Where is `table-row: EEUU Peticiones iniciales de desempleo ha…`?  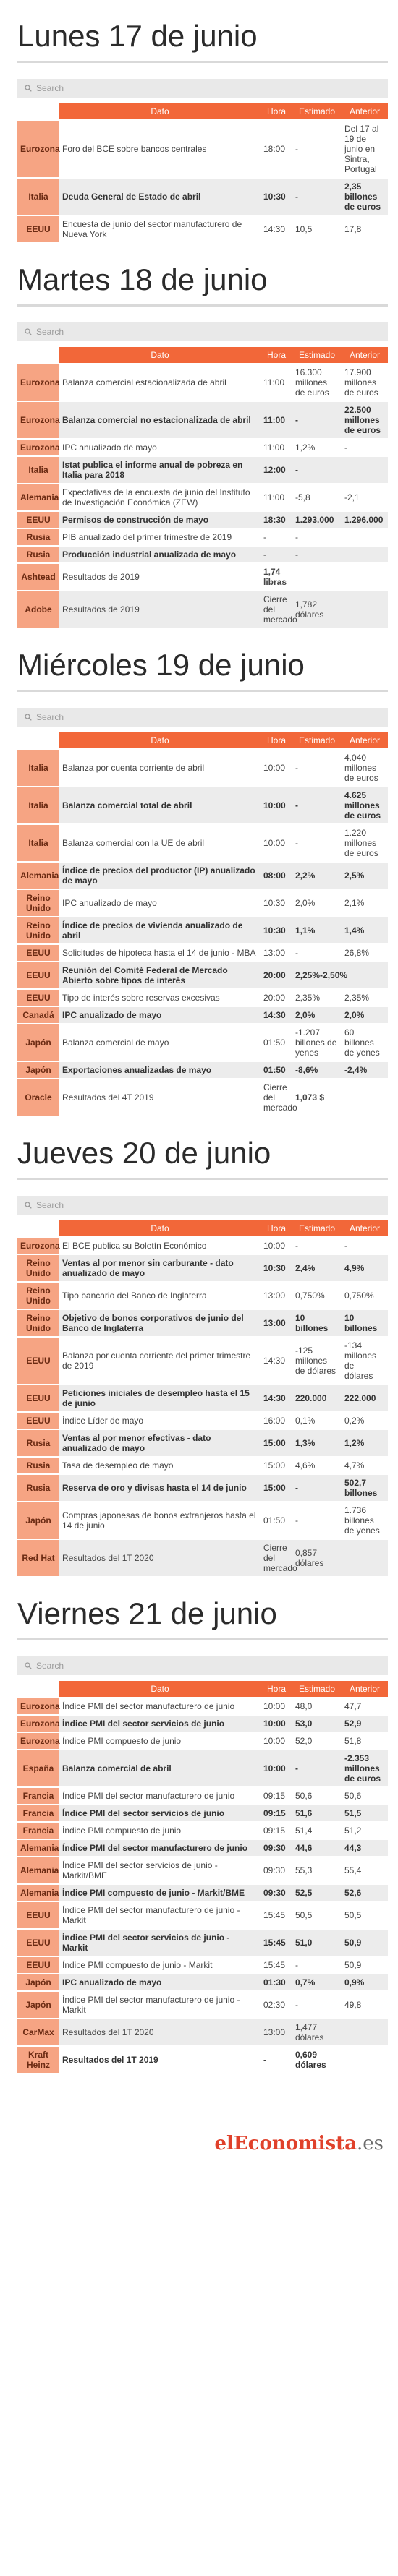
table-row: EEUU Peticiones iniciales de desempleo ha… is located at coordinates (203, 1398).